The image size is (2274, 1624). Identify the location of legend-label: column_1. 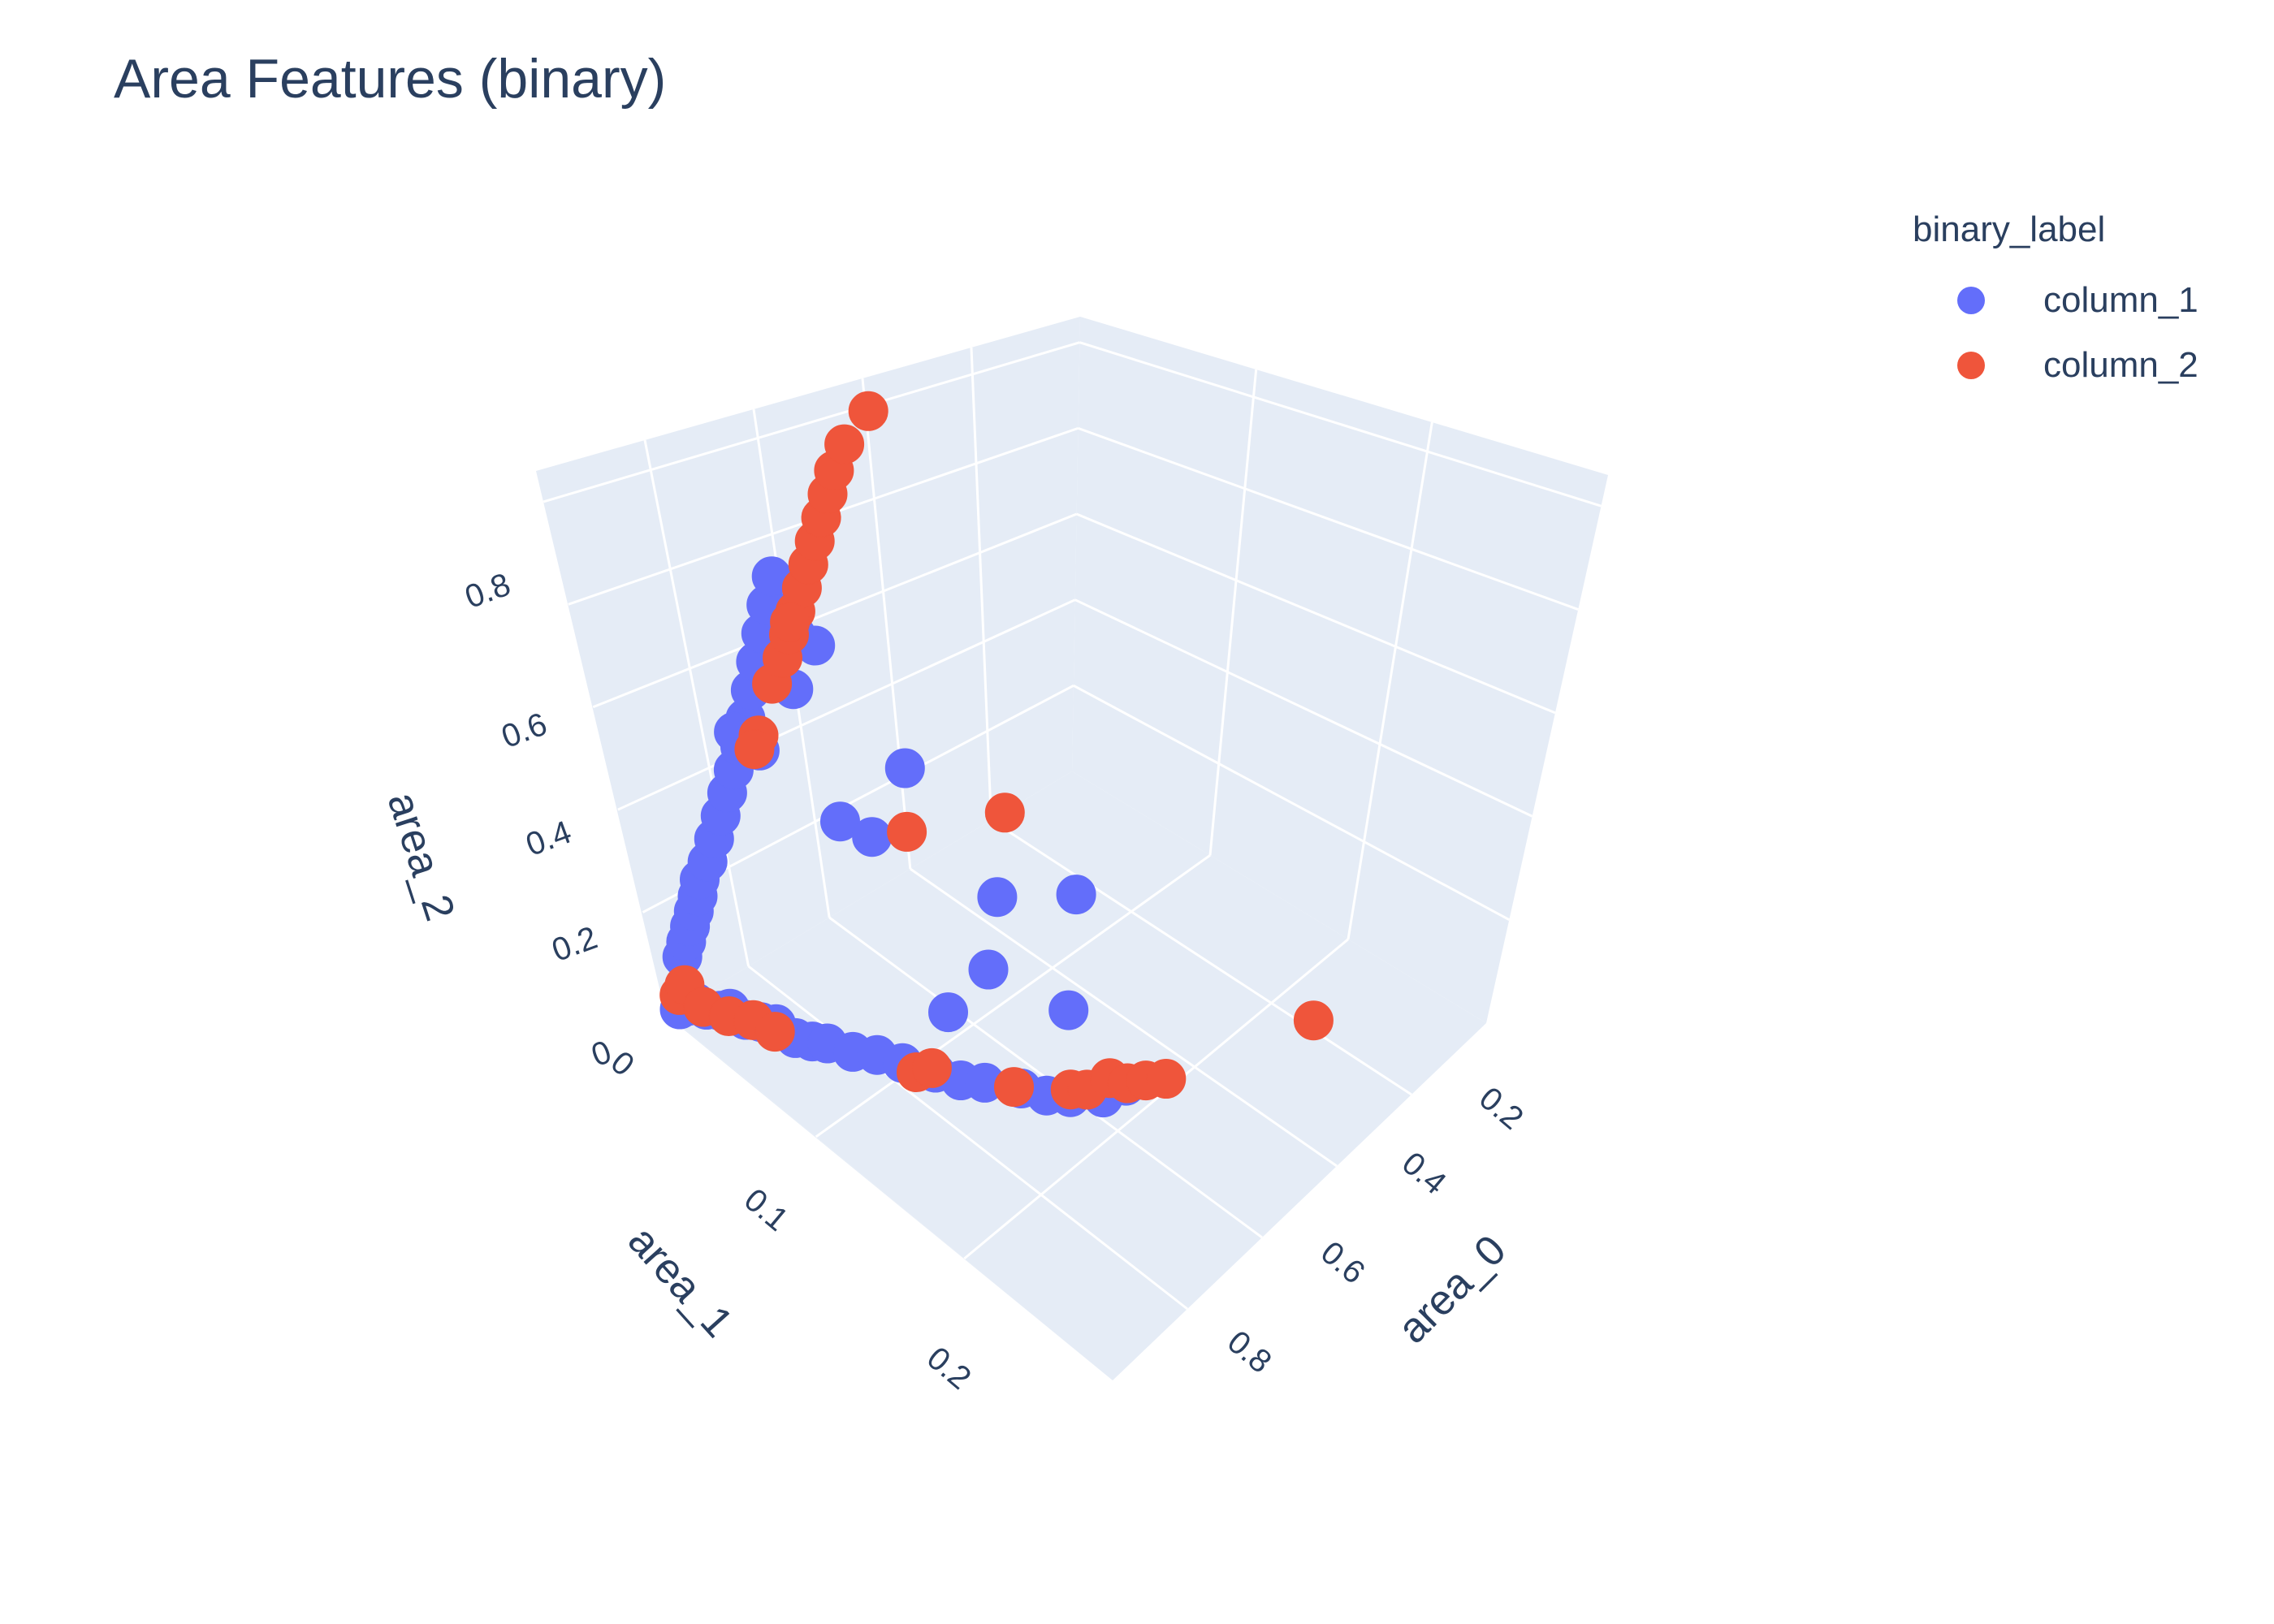
(2120, 300).